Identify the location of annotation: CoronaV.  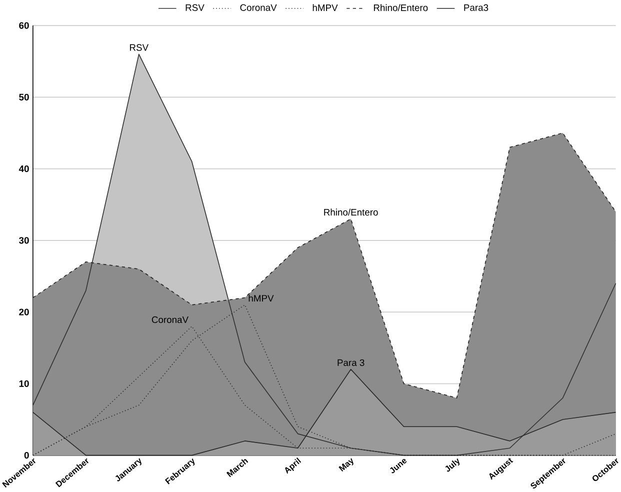
(170, 319).